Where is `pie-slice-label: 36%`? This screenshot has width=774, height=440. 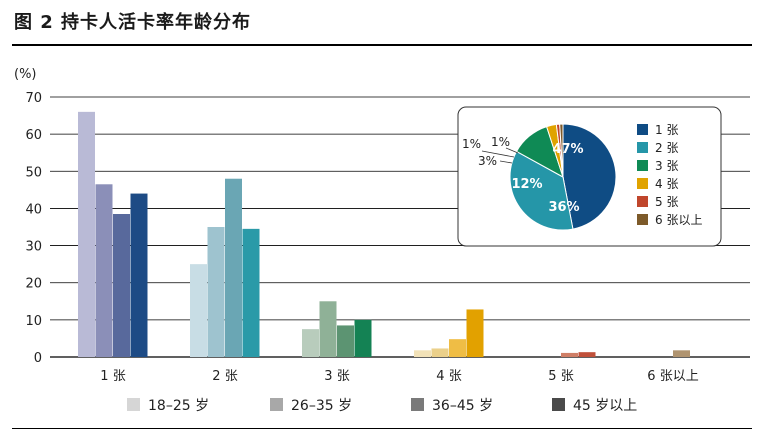
pie-slice-label: 36% is located at coordinates (563, 207).